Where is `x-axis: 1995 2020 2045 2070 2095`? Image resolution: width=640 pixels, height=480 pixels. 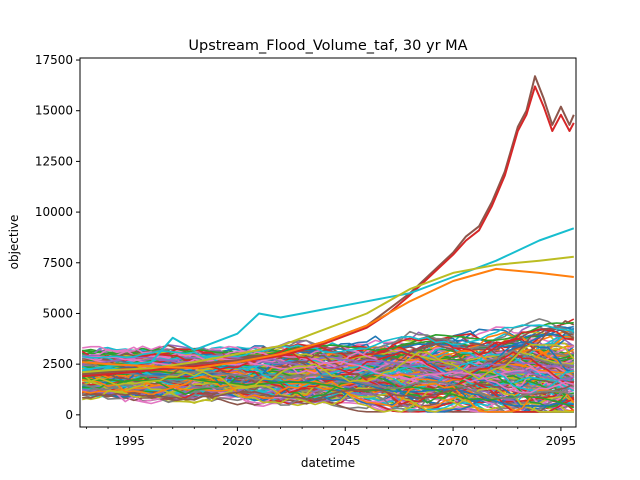 x-axis: 1995 2020 2045 2070 2095 is located at coordinates (331, 437).